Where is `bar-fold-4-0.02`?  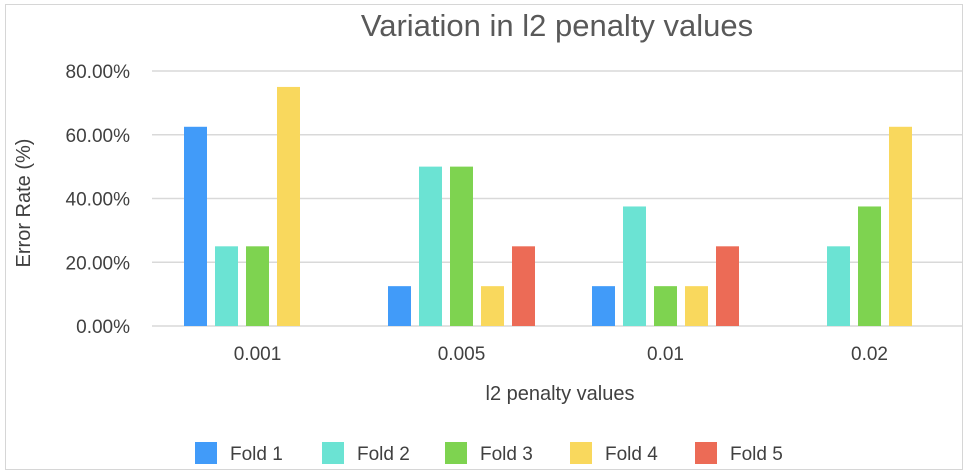 bar-fold-4-0.02 is located at coordinates (900, 226).